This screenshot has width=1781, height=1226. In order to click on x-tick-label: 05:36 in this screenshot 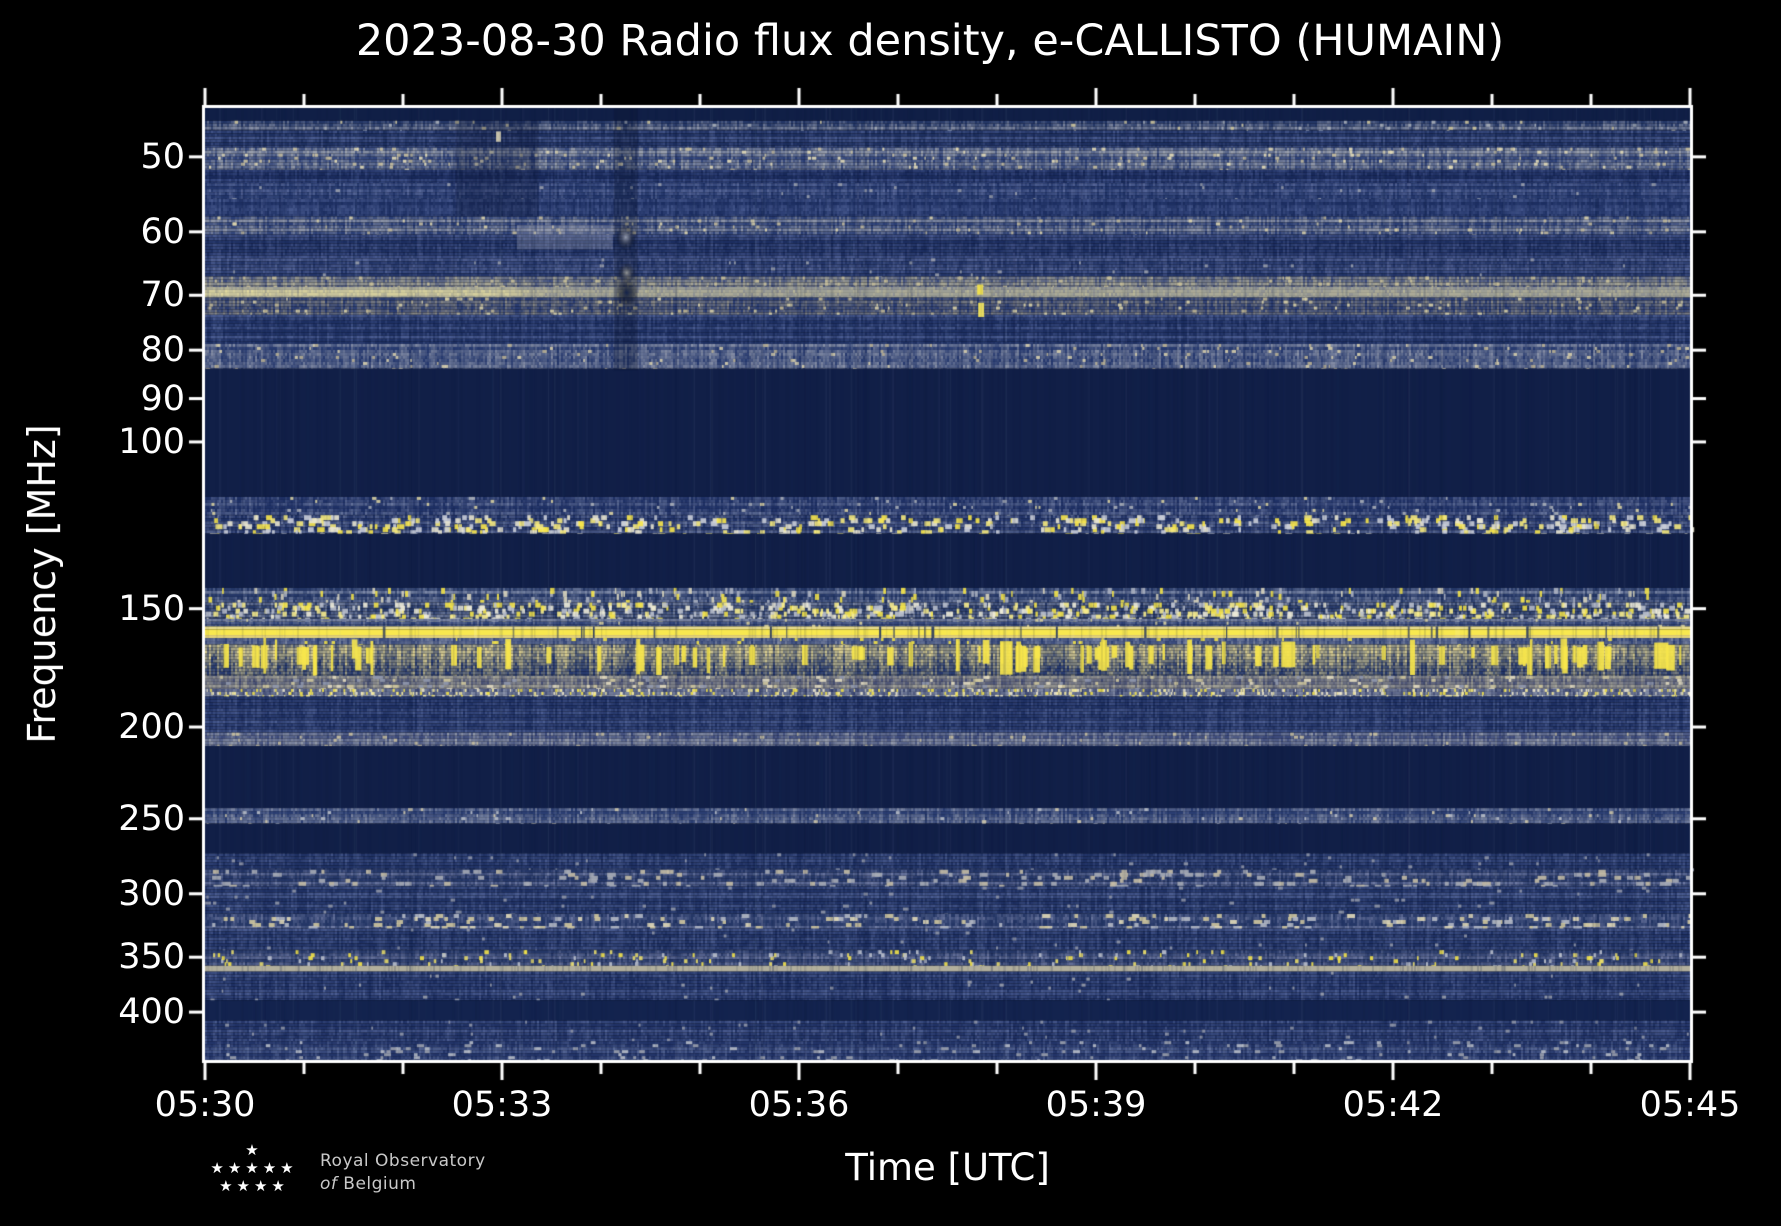, I will do `click(799, 1105)`.